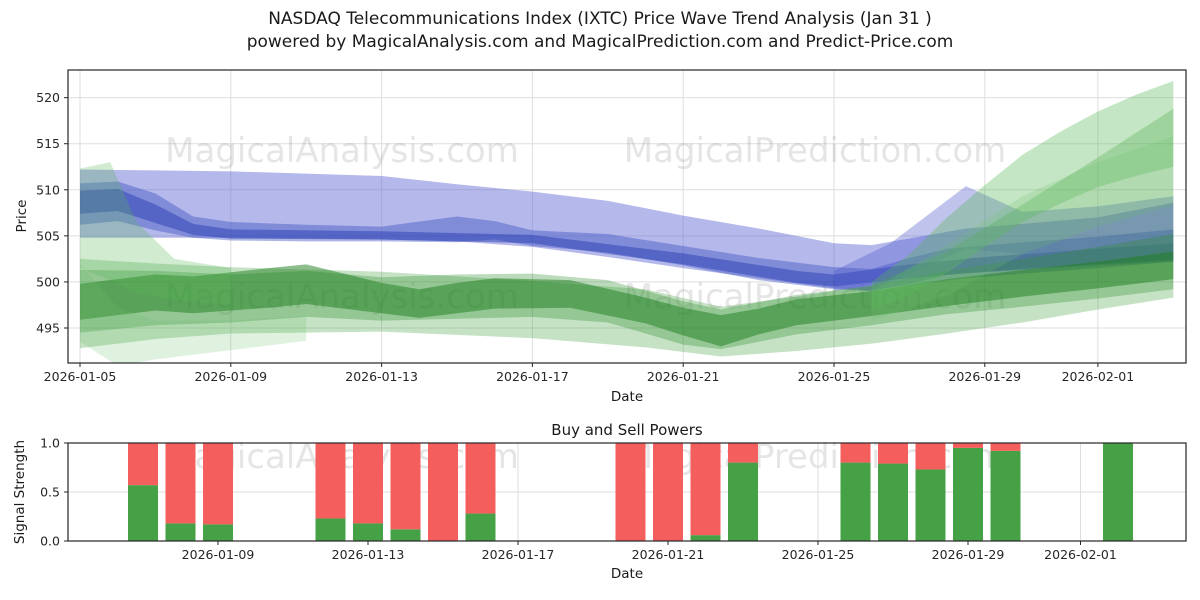 This screenshot has height=600, width=1200. What do you see at coordinates (22, 216) in the screenshot?
I see `price-y-axis-label: Price` at bounding box center [22, 216].